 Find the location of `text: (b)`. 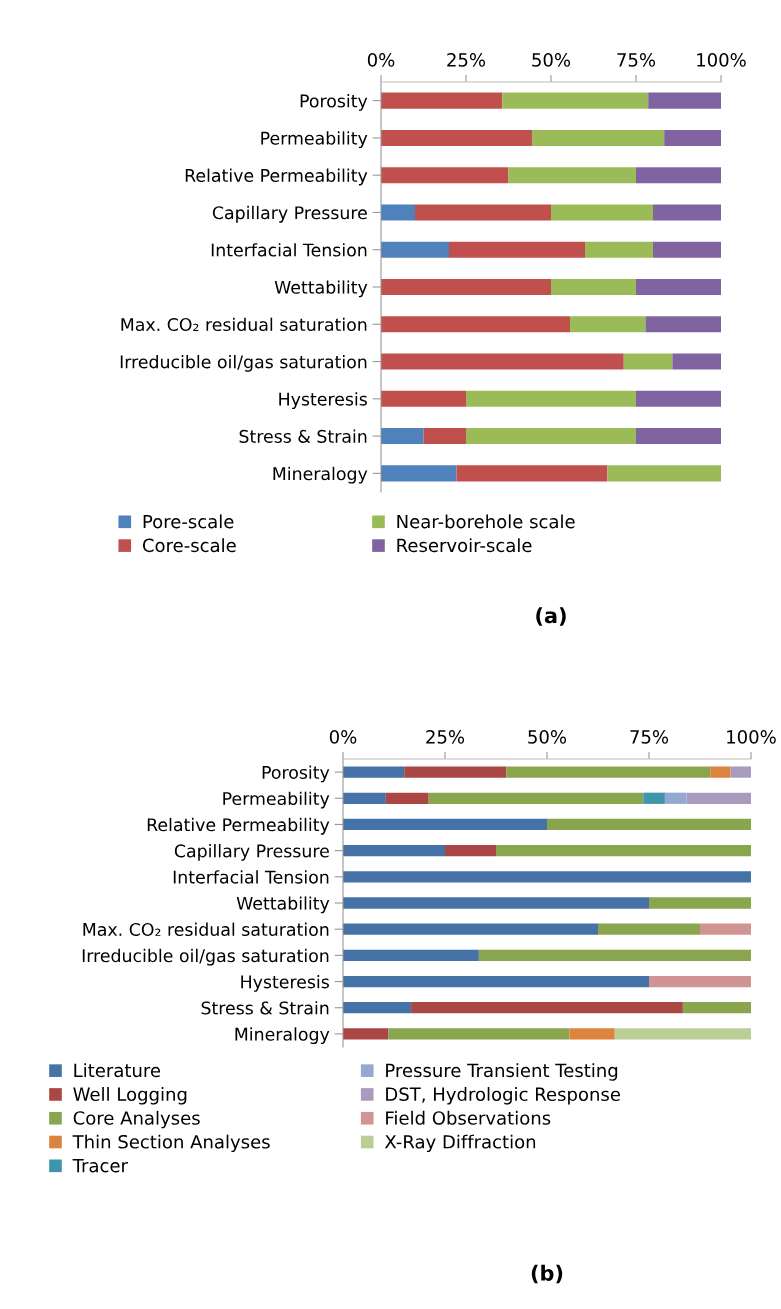

text: (b) is located at coordinates (547, 1274).